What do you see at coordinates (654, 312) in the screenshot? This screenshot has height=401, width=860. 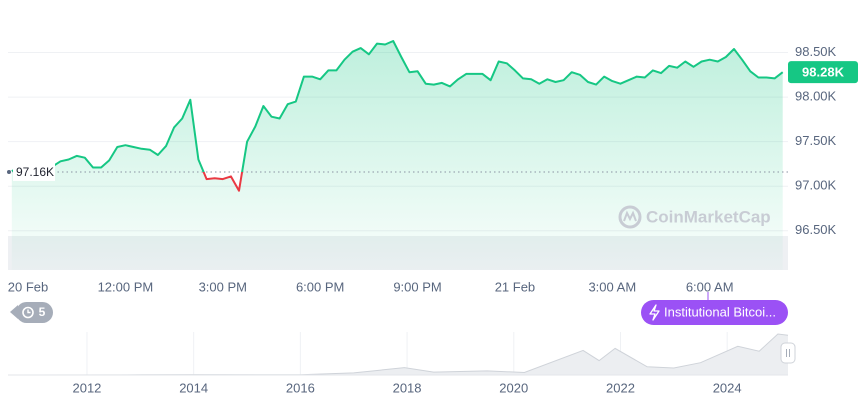 I see `bolt-icon` at bounding box center [654, 312].